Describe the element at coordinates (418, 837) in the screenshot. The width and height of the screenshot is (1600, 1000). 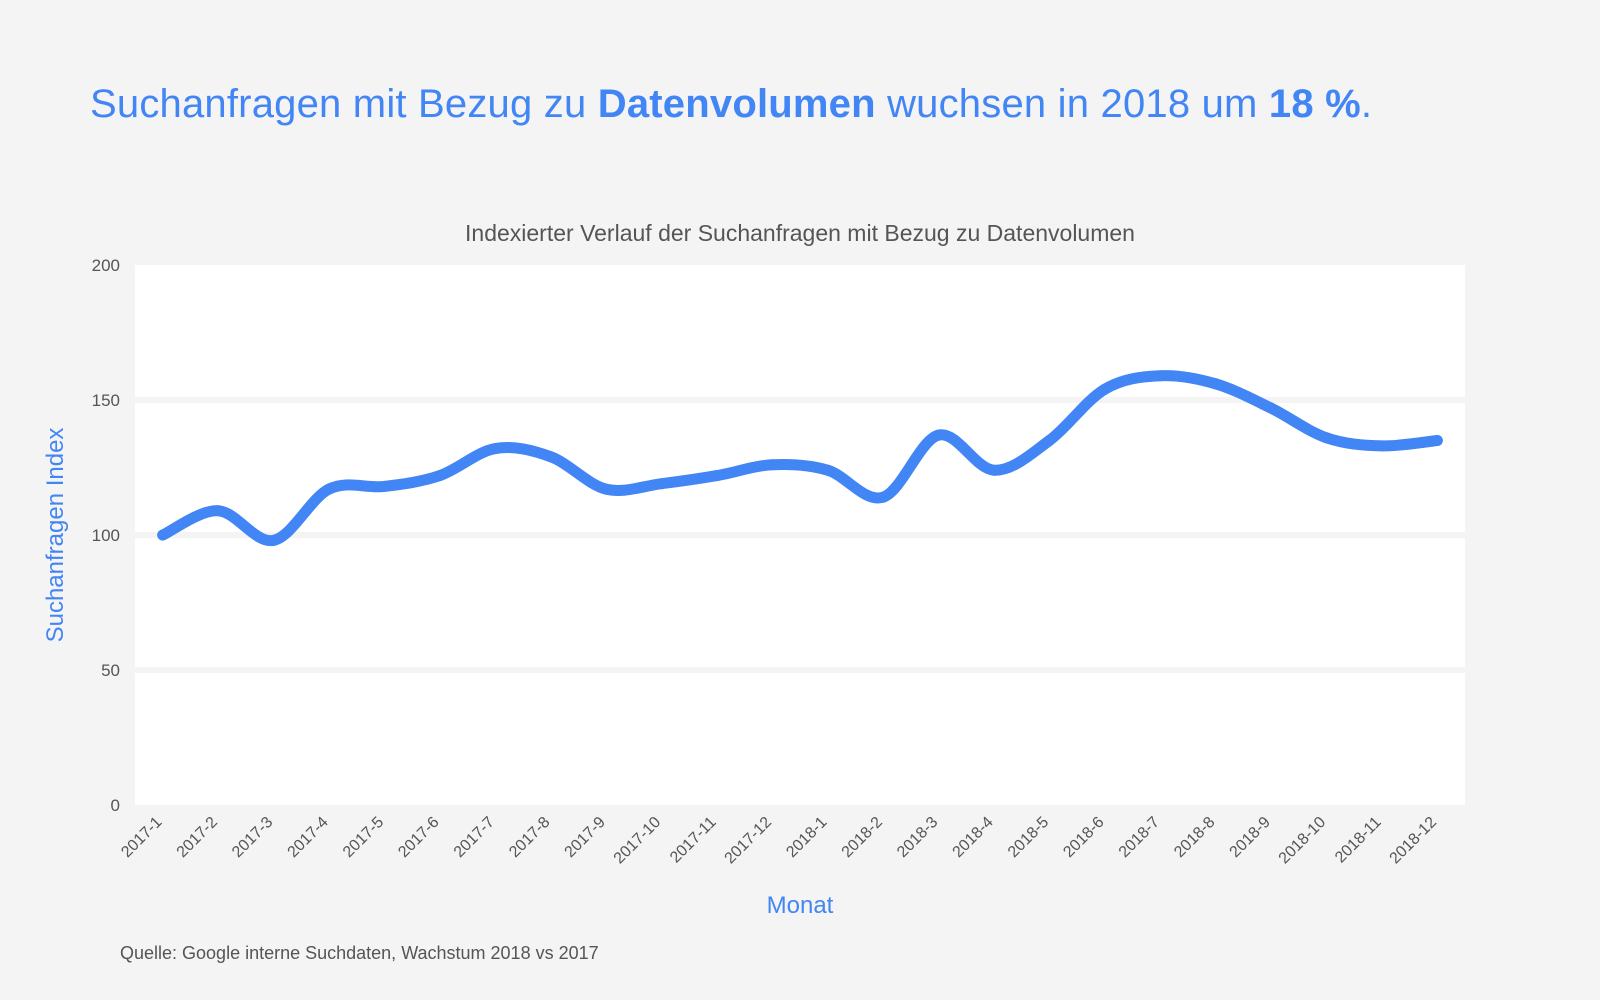
I see `x-tick-label: 2017-6` at that location.